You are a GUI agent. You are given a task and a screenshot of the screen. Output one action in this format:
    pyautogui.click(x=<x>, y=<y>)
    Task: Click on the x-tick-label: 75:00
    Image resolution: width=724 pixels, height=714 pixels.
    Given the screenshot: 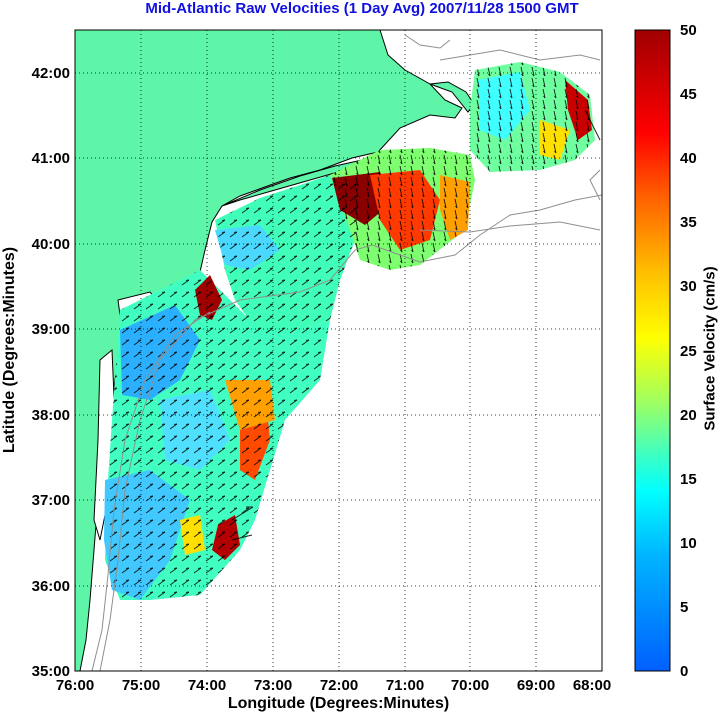 What is the action you would take?
    pyautogui.click(x=141, y=685)
    